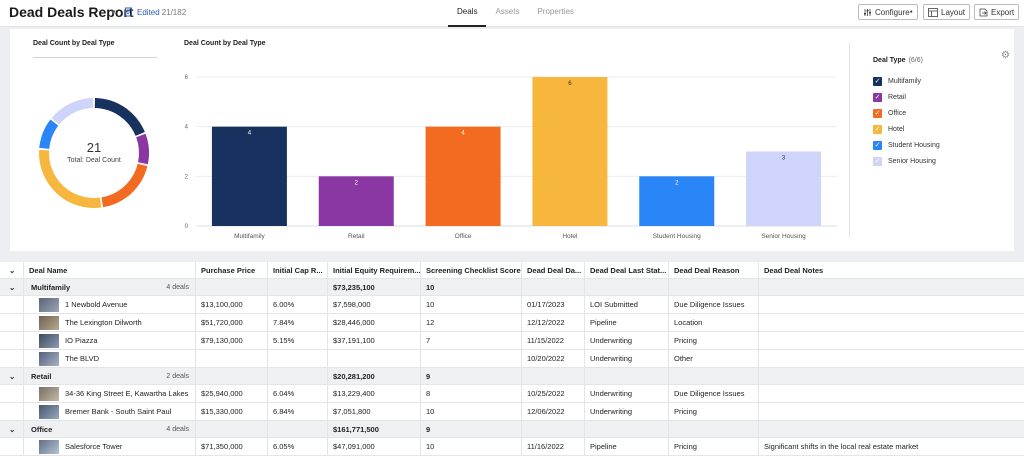 The width and height of the screenshot is (1024, 457). What do you see at coordinates (888, 12) in the screenshot?
I see `configure-button: Configure ●` at bounding box center [888, 12].